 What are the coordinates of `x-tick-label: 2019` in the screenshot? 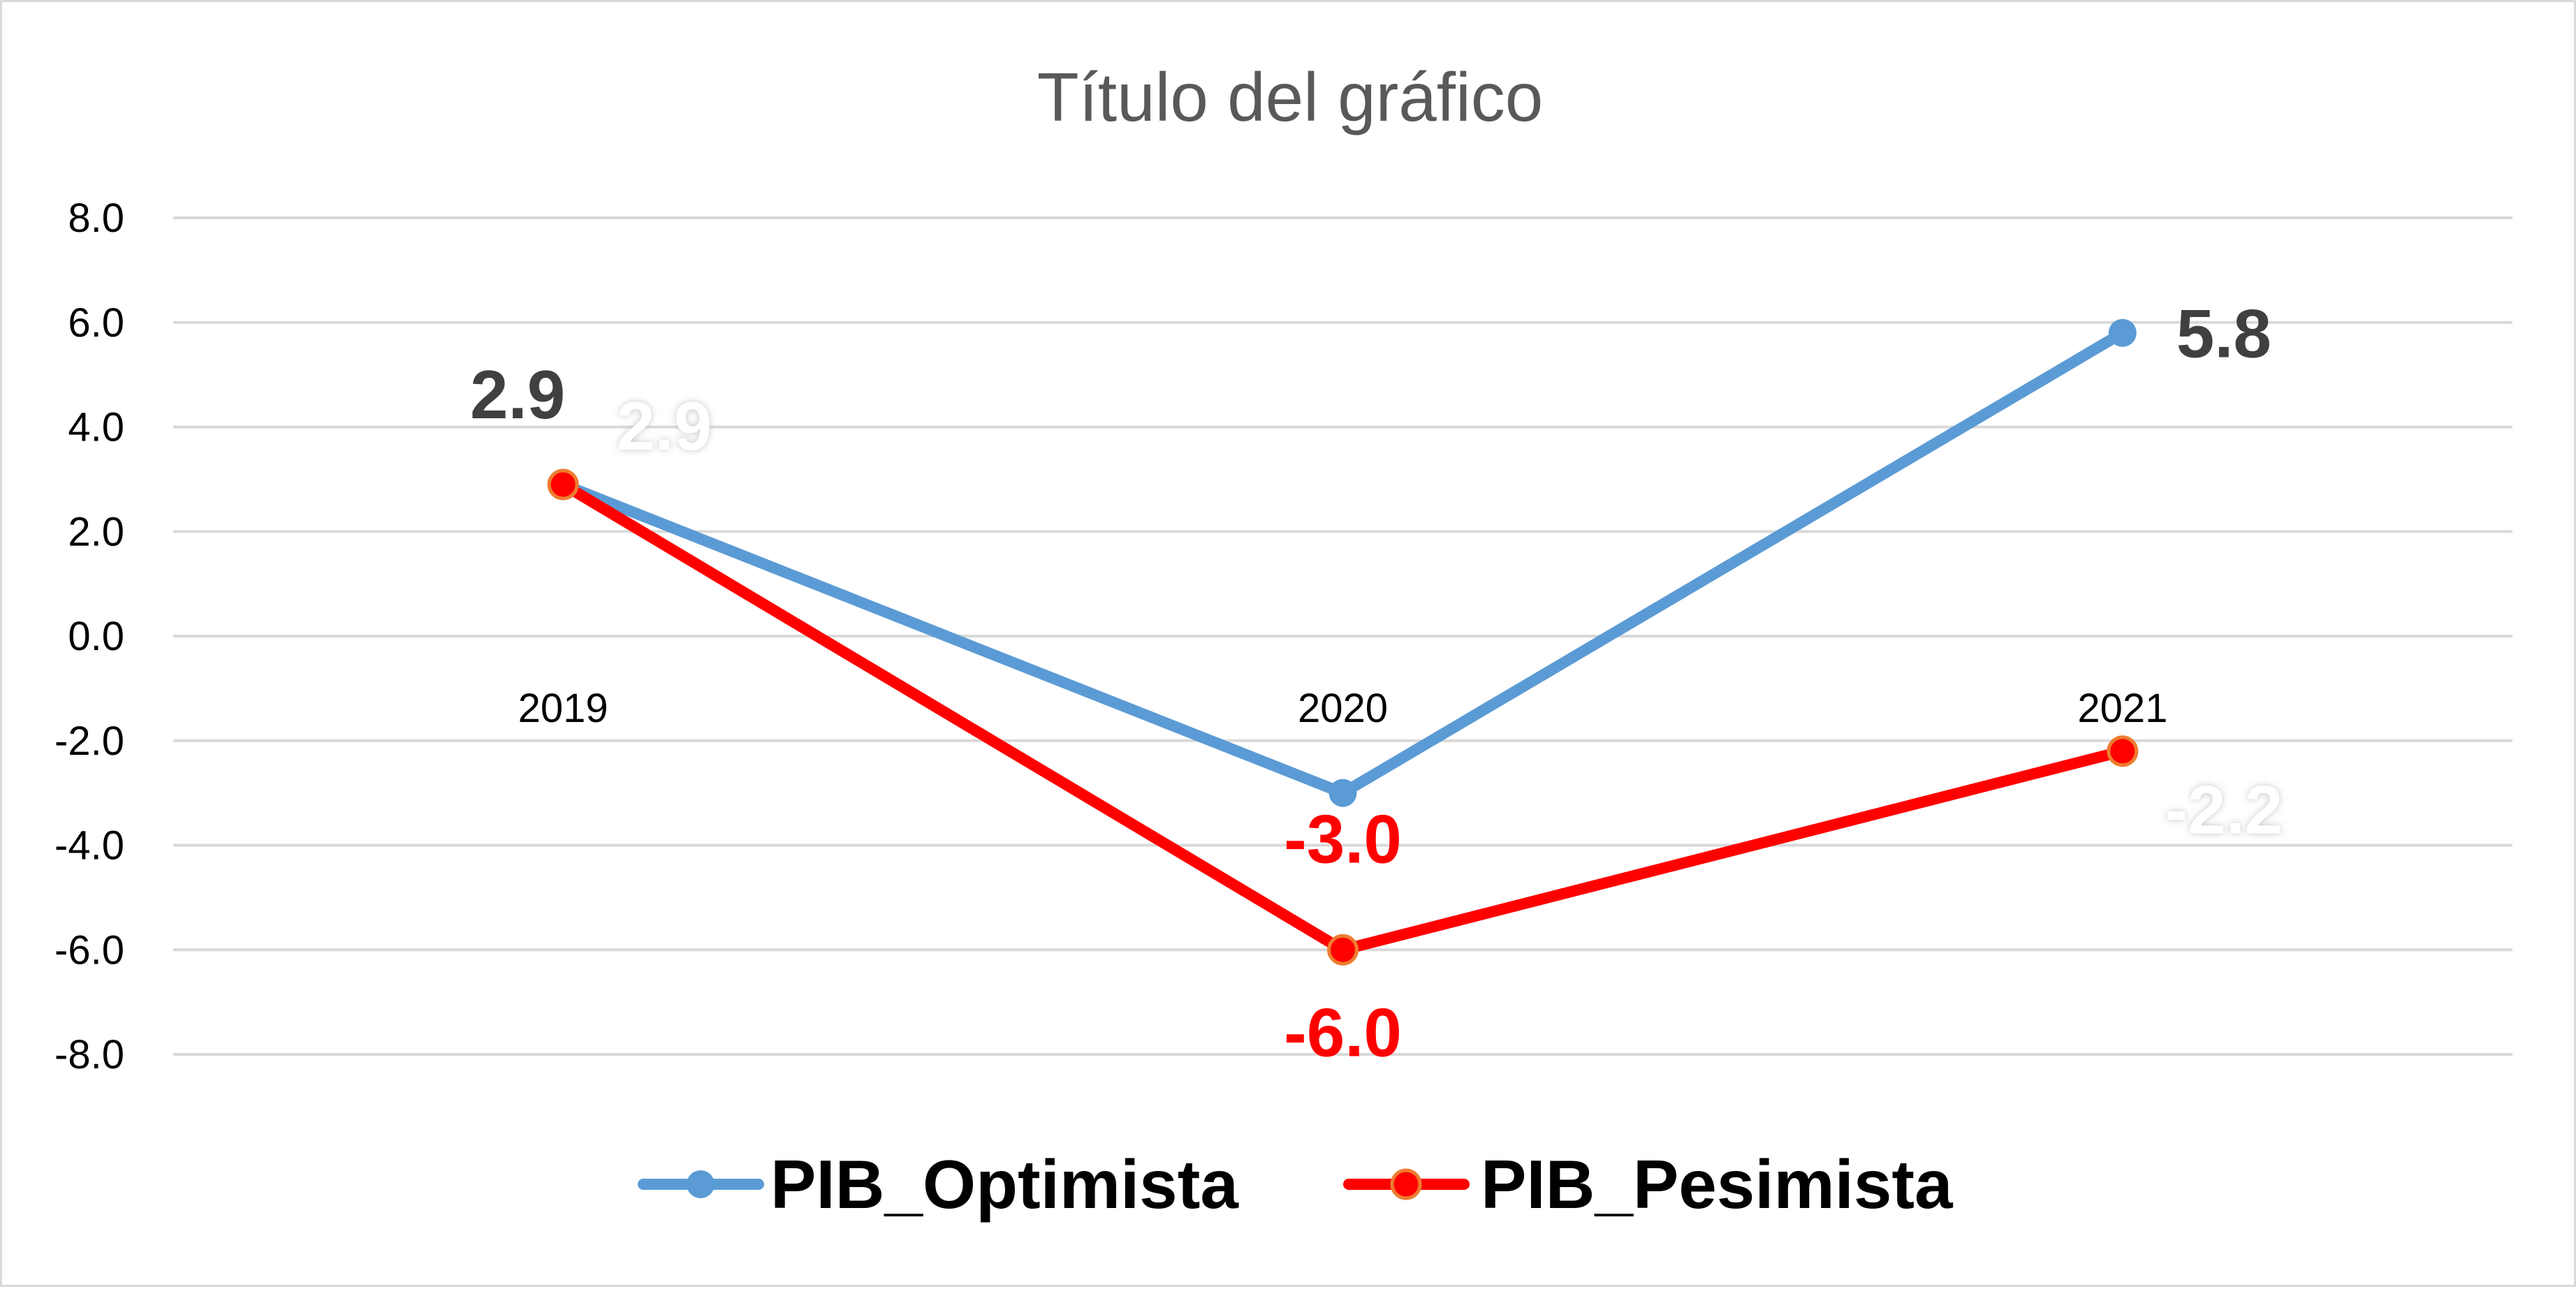 It's located at (563, 708).